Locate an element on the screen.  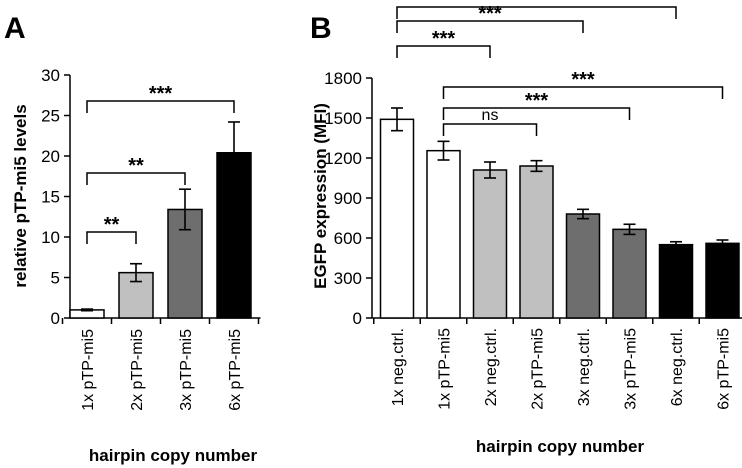
chart-b-category-label: 1x neg.ctrl. is located at coordinates (398, 367).